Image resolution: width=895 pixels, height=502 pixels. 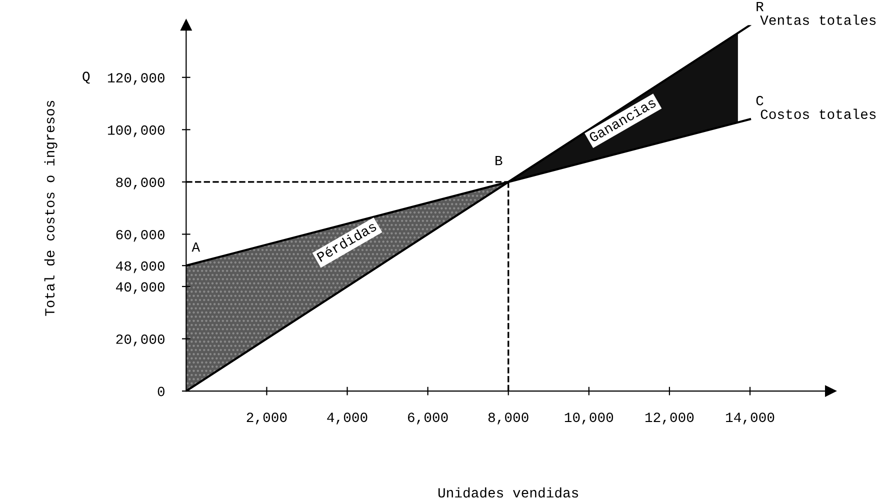 I want to click on y-tick-label: 120,000, so click(x=136, y=79).